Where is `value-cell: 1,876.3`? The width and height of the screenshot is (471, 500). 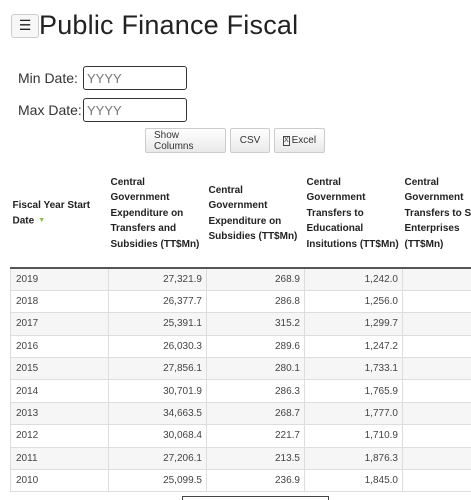 value-cell: 1,876.3 is located at coordinates (353, 458).